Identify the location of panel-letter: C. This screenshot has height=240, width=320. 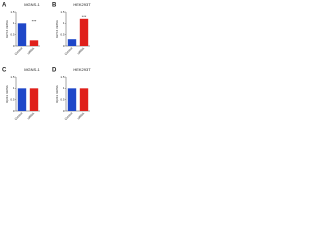
(4, 71).